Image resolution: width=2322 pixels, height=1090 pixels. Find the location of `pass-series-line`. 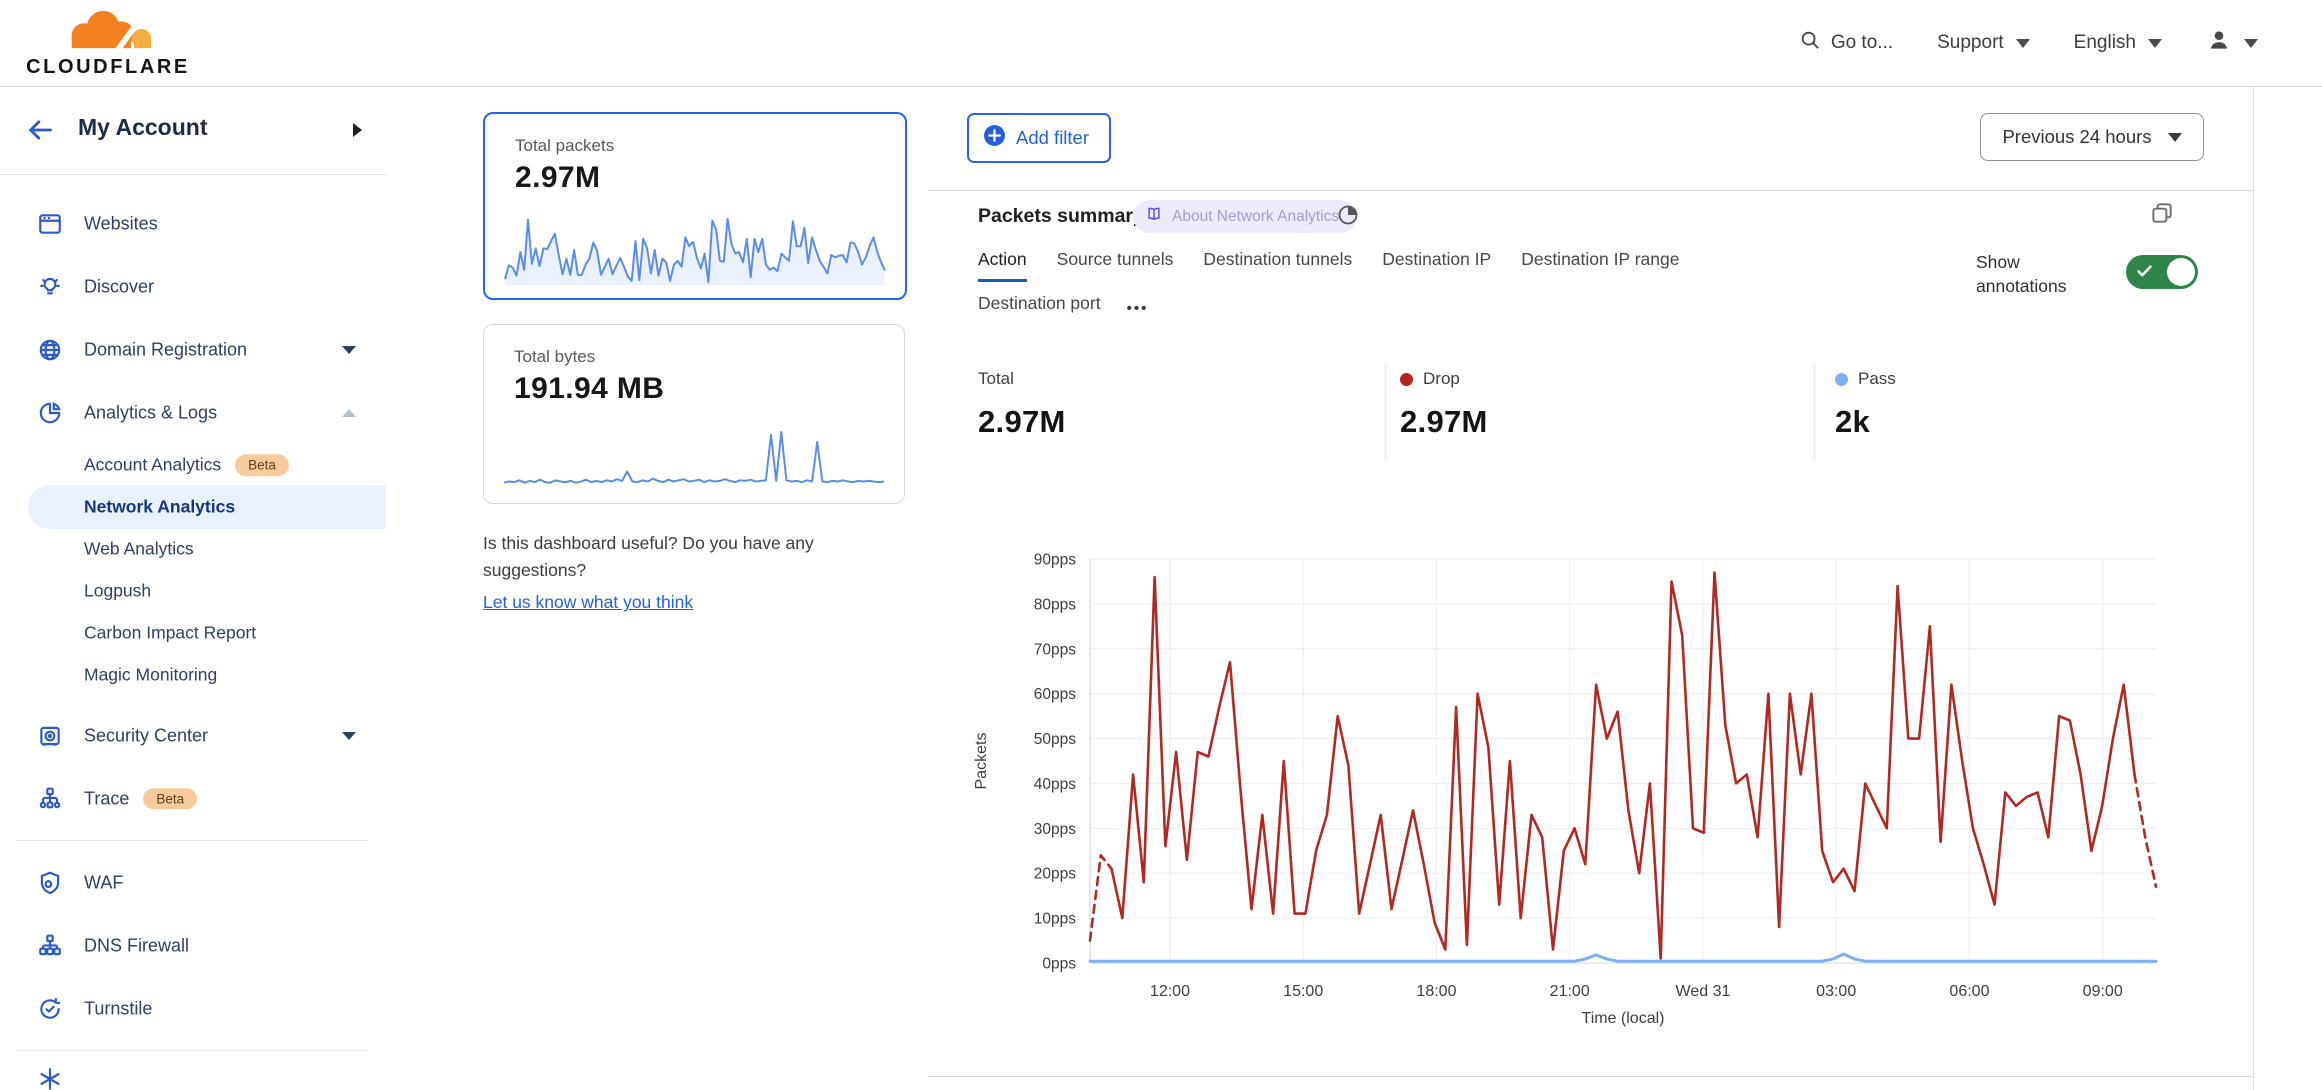

pass-series-line is located at coordinates (1623, 957).